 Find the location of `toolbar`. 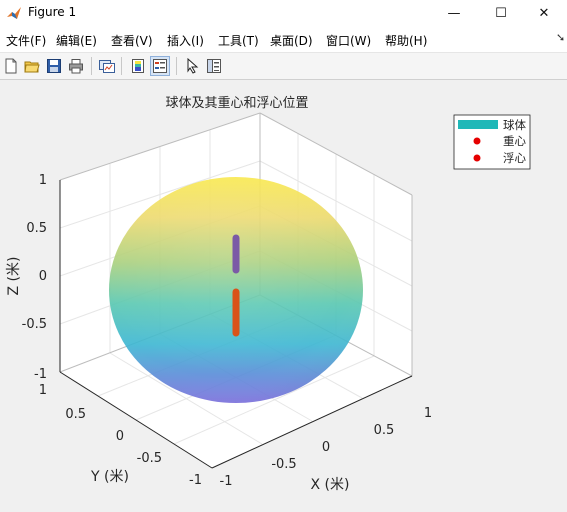

toolbar is located at coordinates (283, 66).